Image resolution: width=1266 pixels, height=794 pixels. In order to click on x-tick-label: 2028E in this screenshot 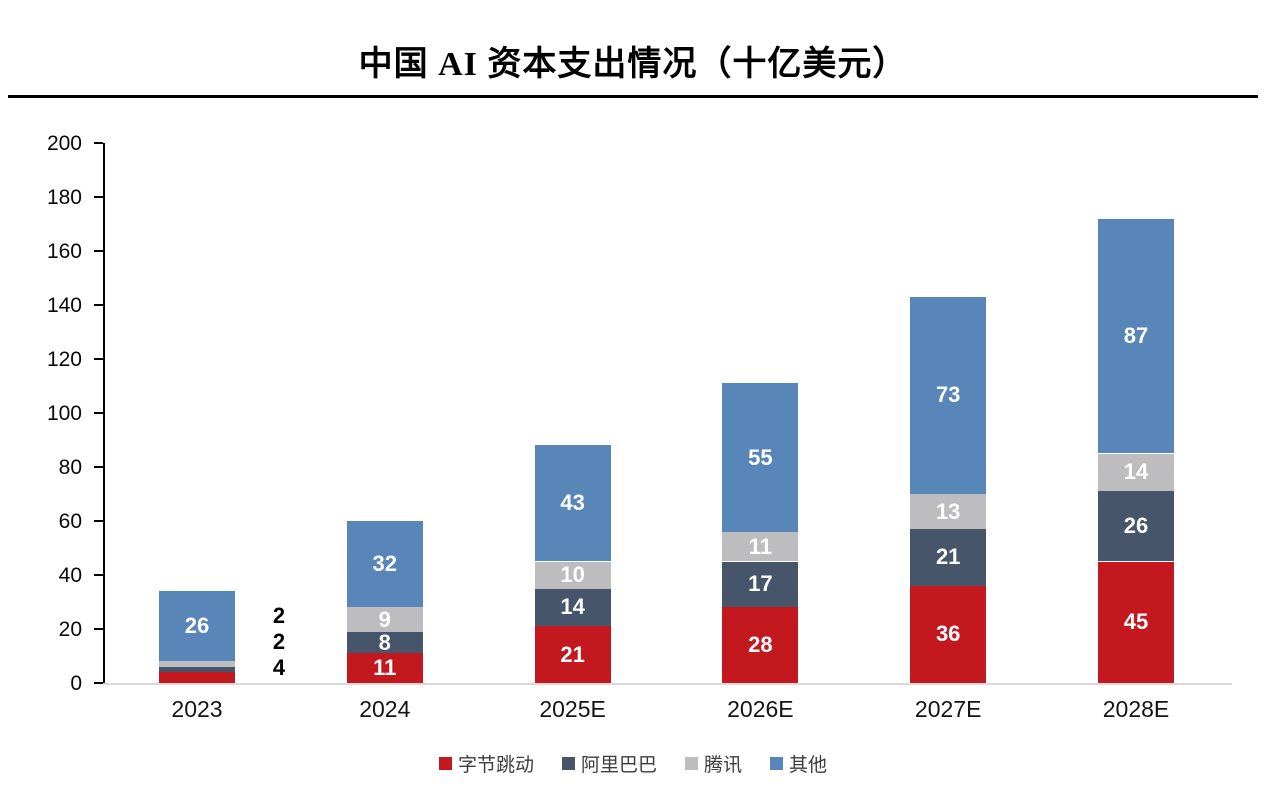, I will do `click(1136, 709)`.